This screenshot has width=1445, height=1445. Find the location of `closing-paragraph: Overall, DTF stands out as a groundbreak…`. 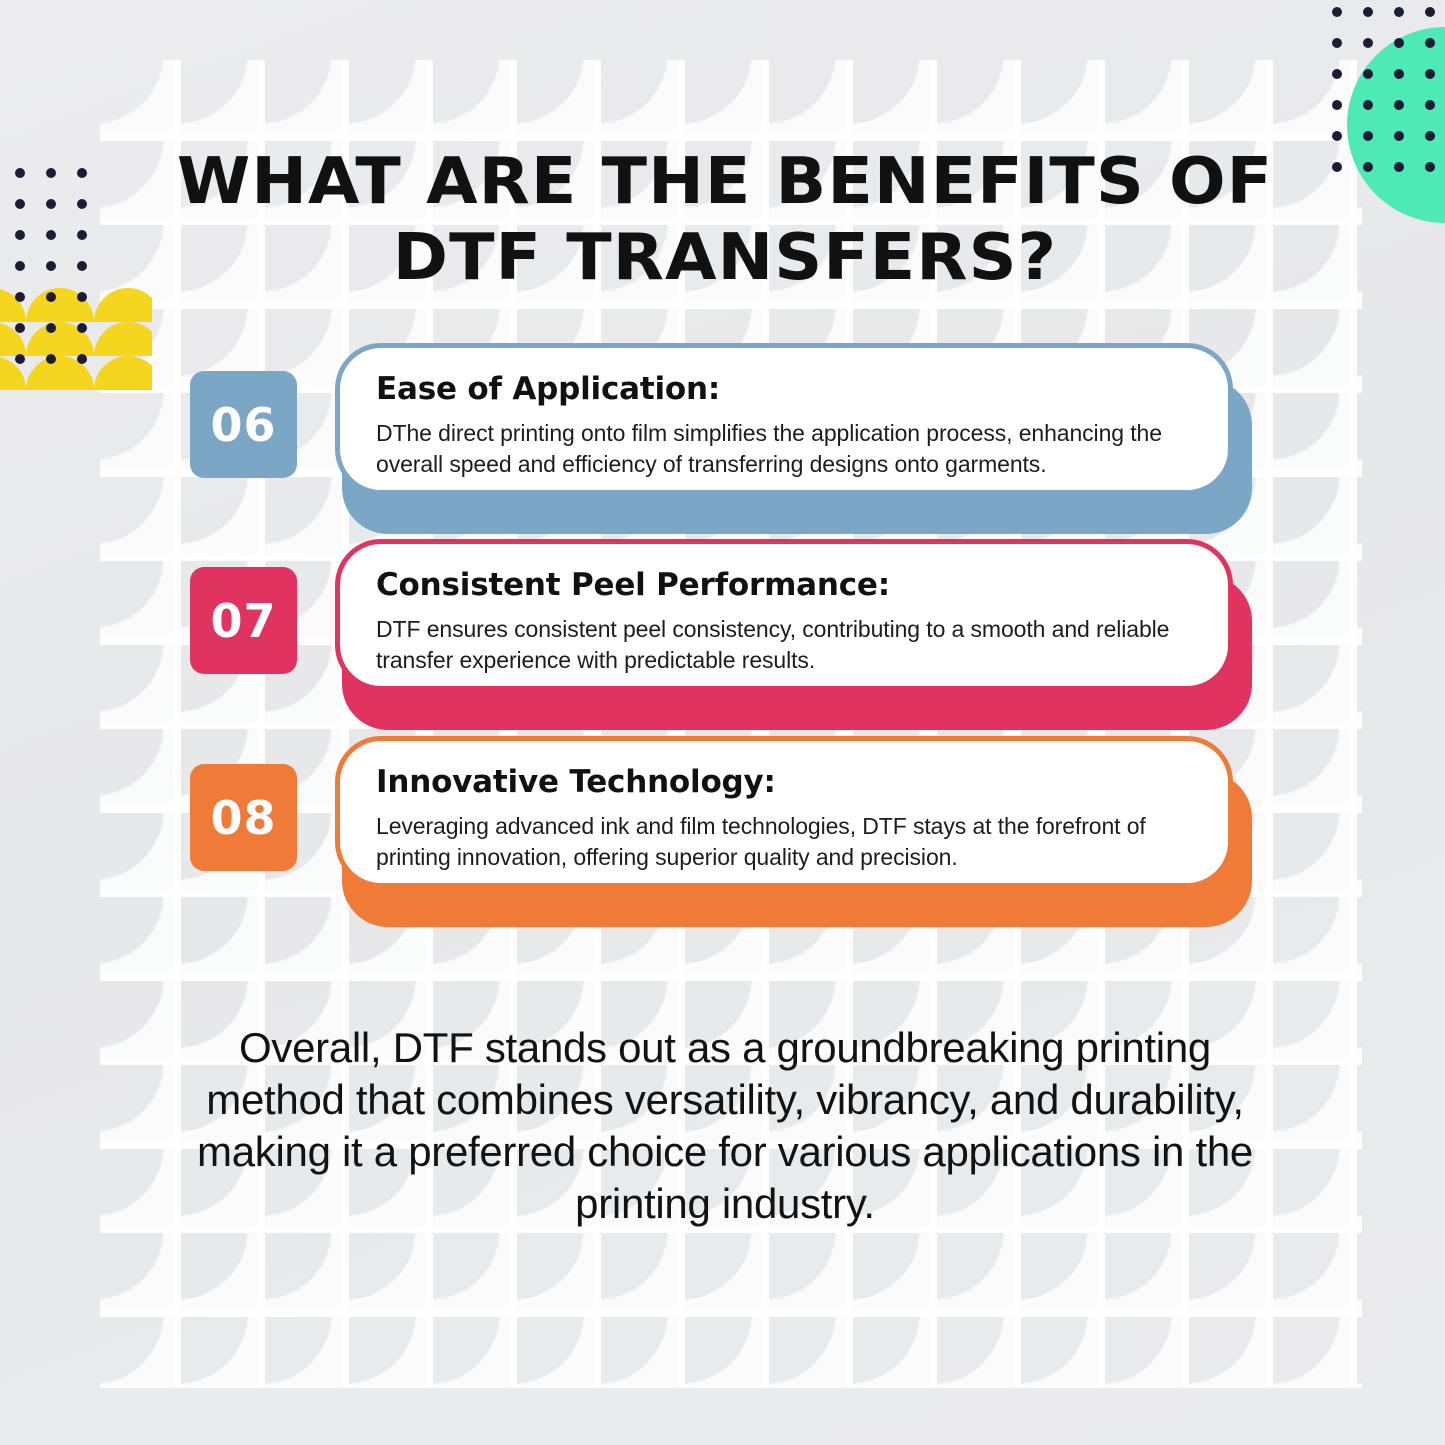

closing-paragraph: Overall, DTF stands out as a groundbreak… is located at coordinates (725, 1125).